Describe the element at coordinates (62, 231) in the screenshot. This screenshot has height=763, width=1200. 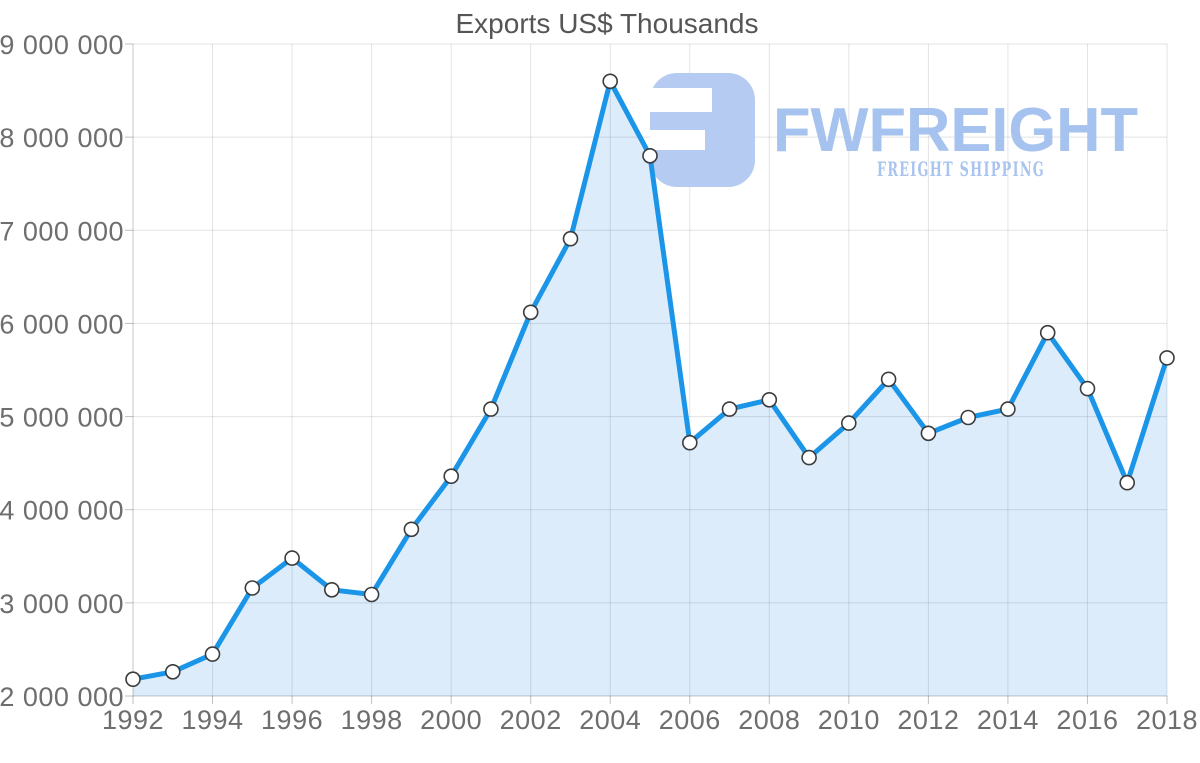
I see `y-axis-label: 7 000 000` at that location.